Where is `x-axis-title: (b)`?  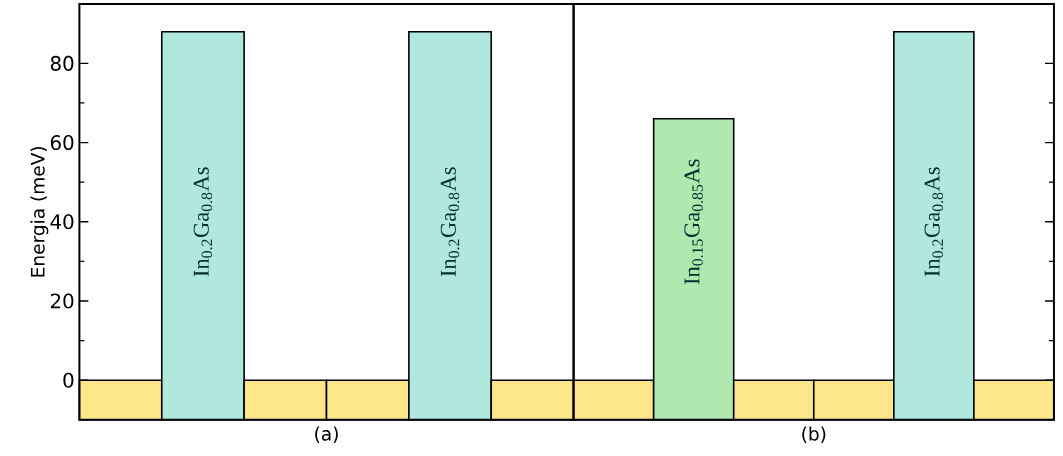
x-axis-title: (b) is located at coordinates (814, 435).